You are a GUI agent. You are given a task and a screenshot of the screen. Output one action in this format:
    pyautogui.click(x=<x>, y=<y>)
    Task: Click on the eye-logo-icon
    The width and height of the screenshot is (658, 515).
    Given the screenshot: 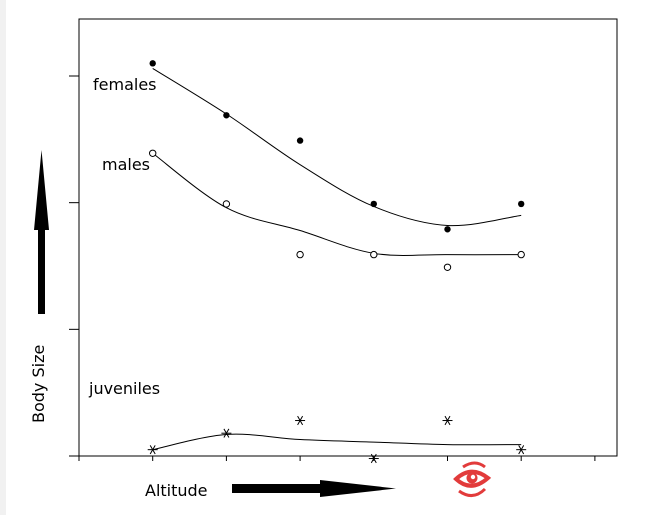 What is the action you would take?
    pyautogui.click(x=472, y=479)
    